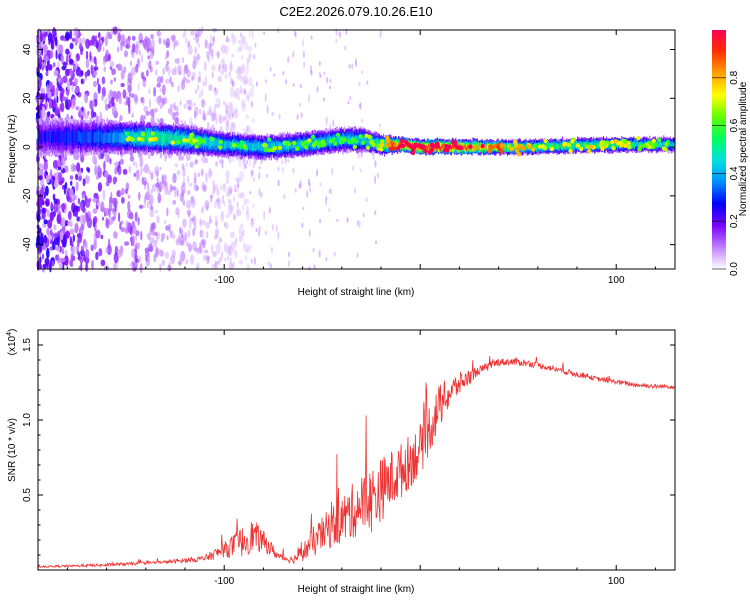 The width and height of the screenshot is (750, 600). Describe the element at coordinates (27, 495) in the screenshot. I see `y-tick-label: 0.5` at that location.